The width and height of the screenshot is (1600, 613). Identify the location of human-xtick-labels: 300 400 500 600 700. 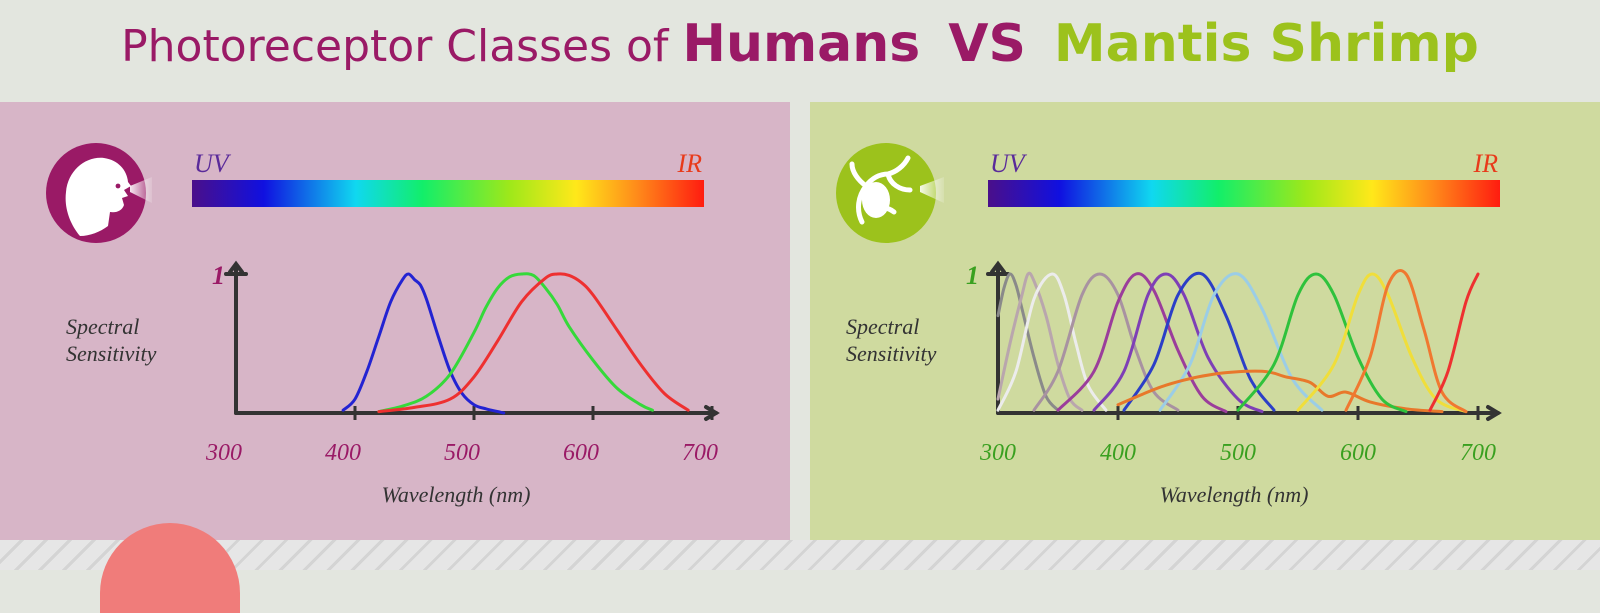
(461, 453).